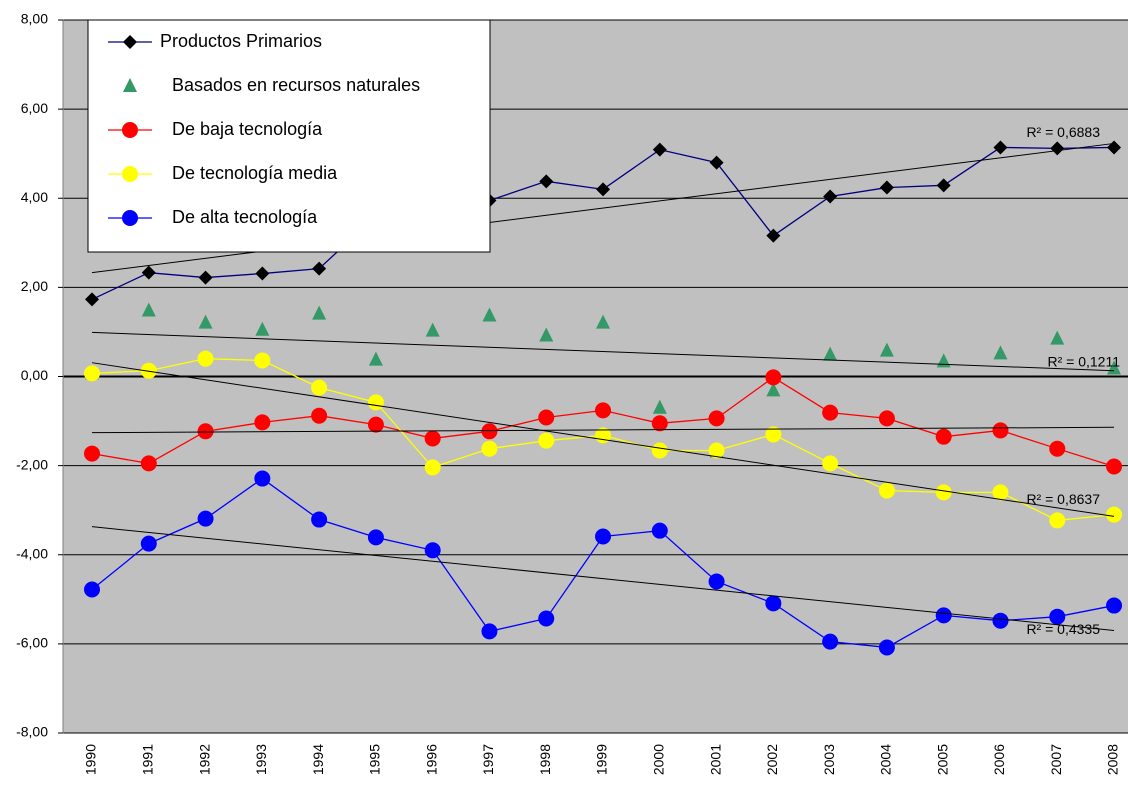  I want to click on y-tick-label: 0,00, so click(34, 375).